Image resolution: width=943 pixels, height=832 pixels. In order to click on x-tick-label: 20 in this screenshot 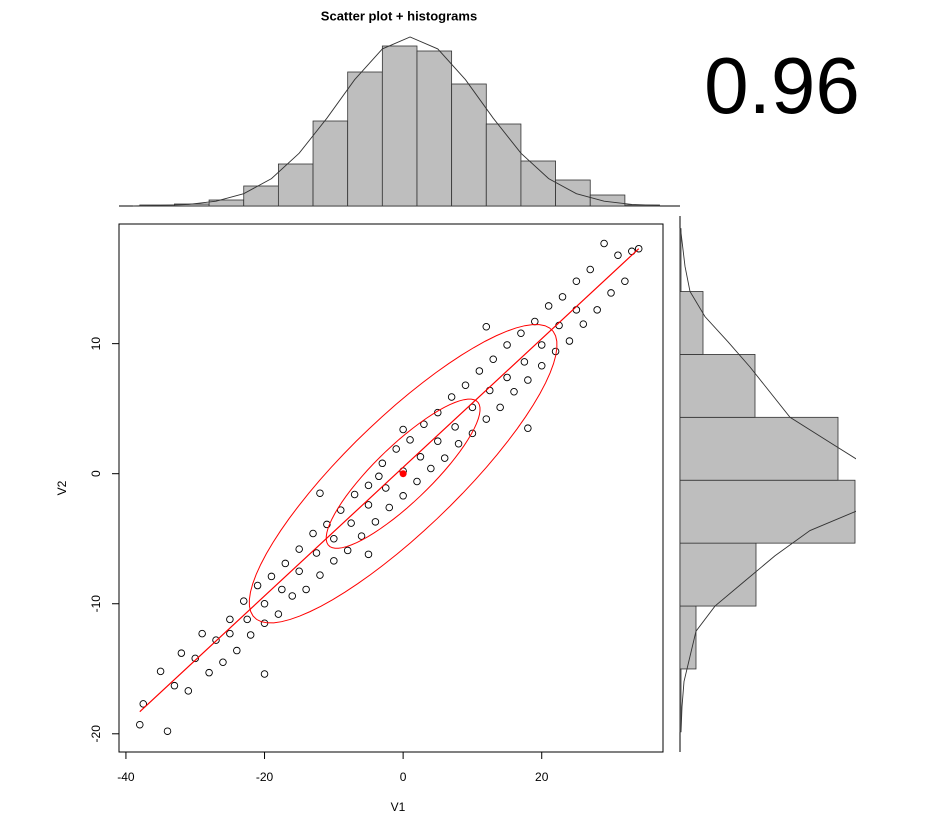, I will do `click(542, 777)`.